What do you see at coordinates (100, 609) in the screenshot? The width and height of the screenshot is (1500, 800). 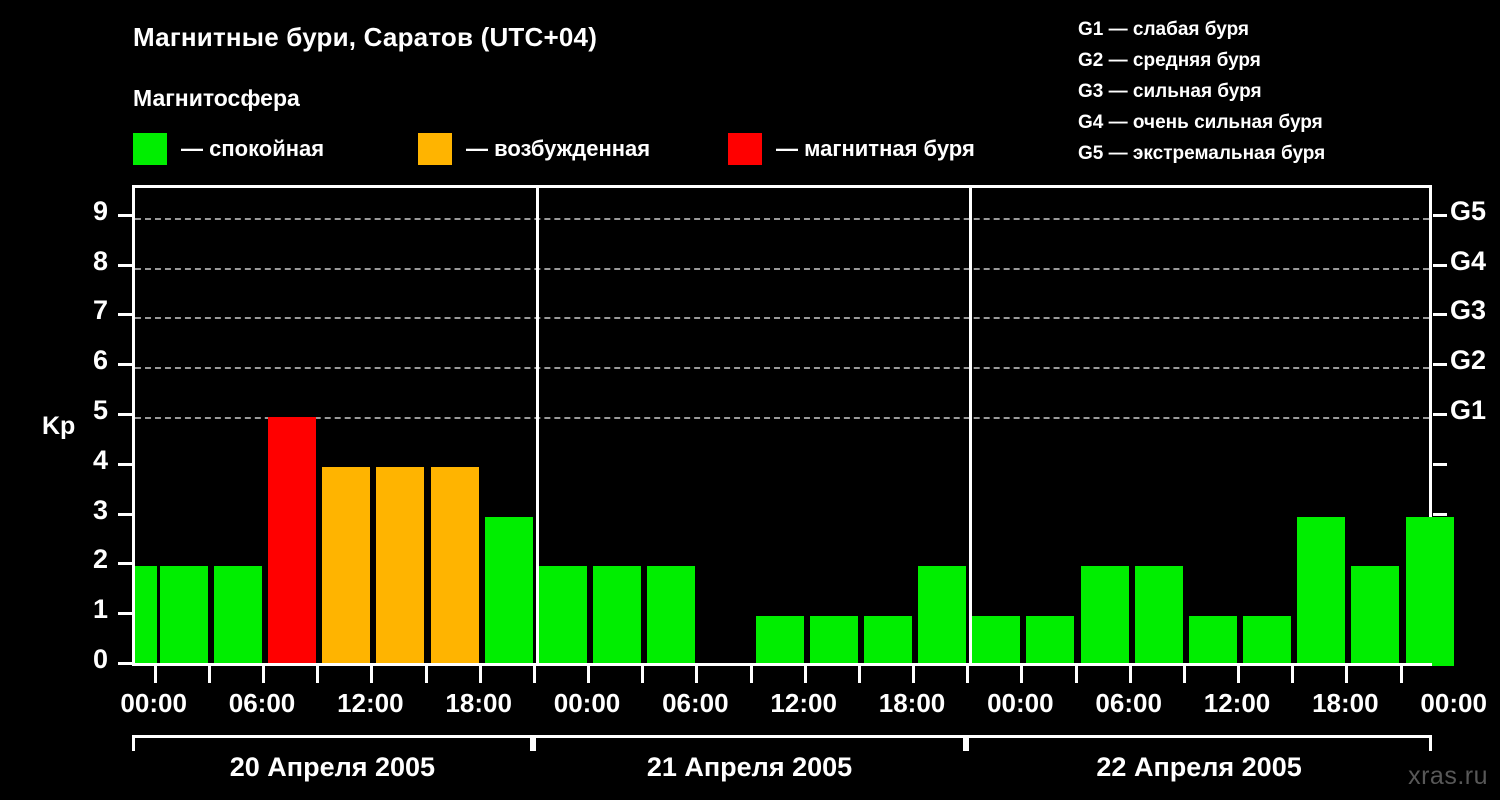 I see `y-tick-label-1: 1` at bounding box center [100, 609].